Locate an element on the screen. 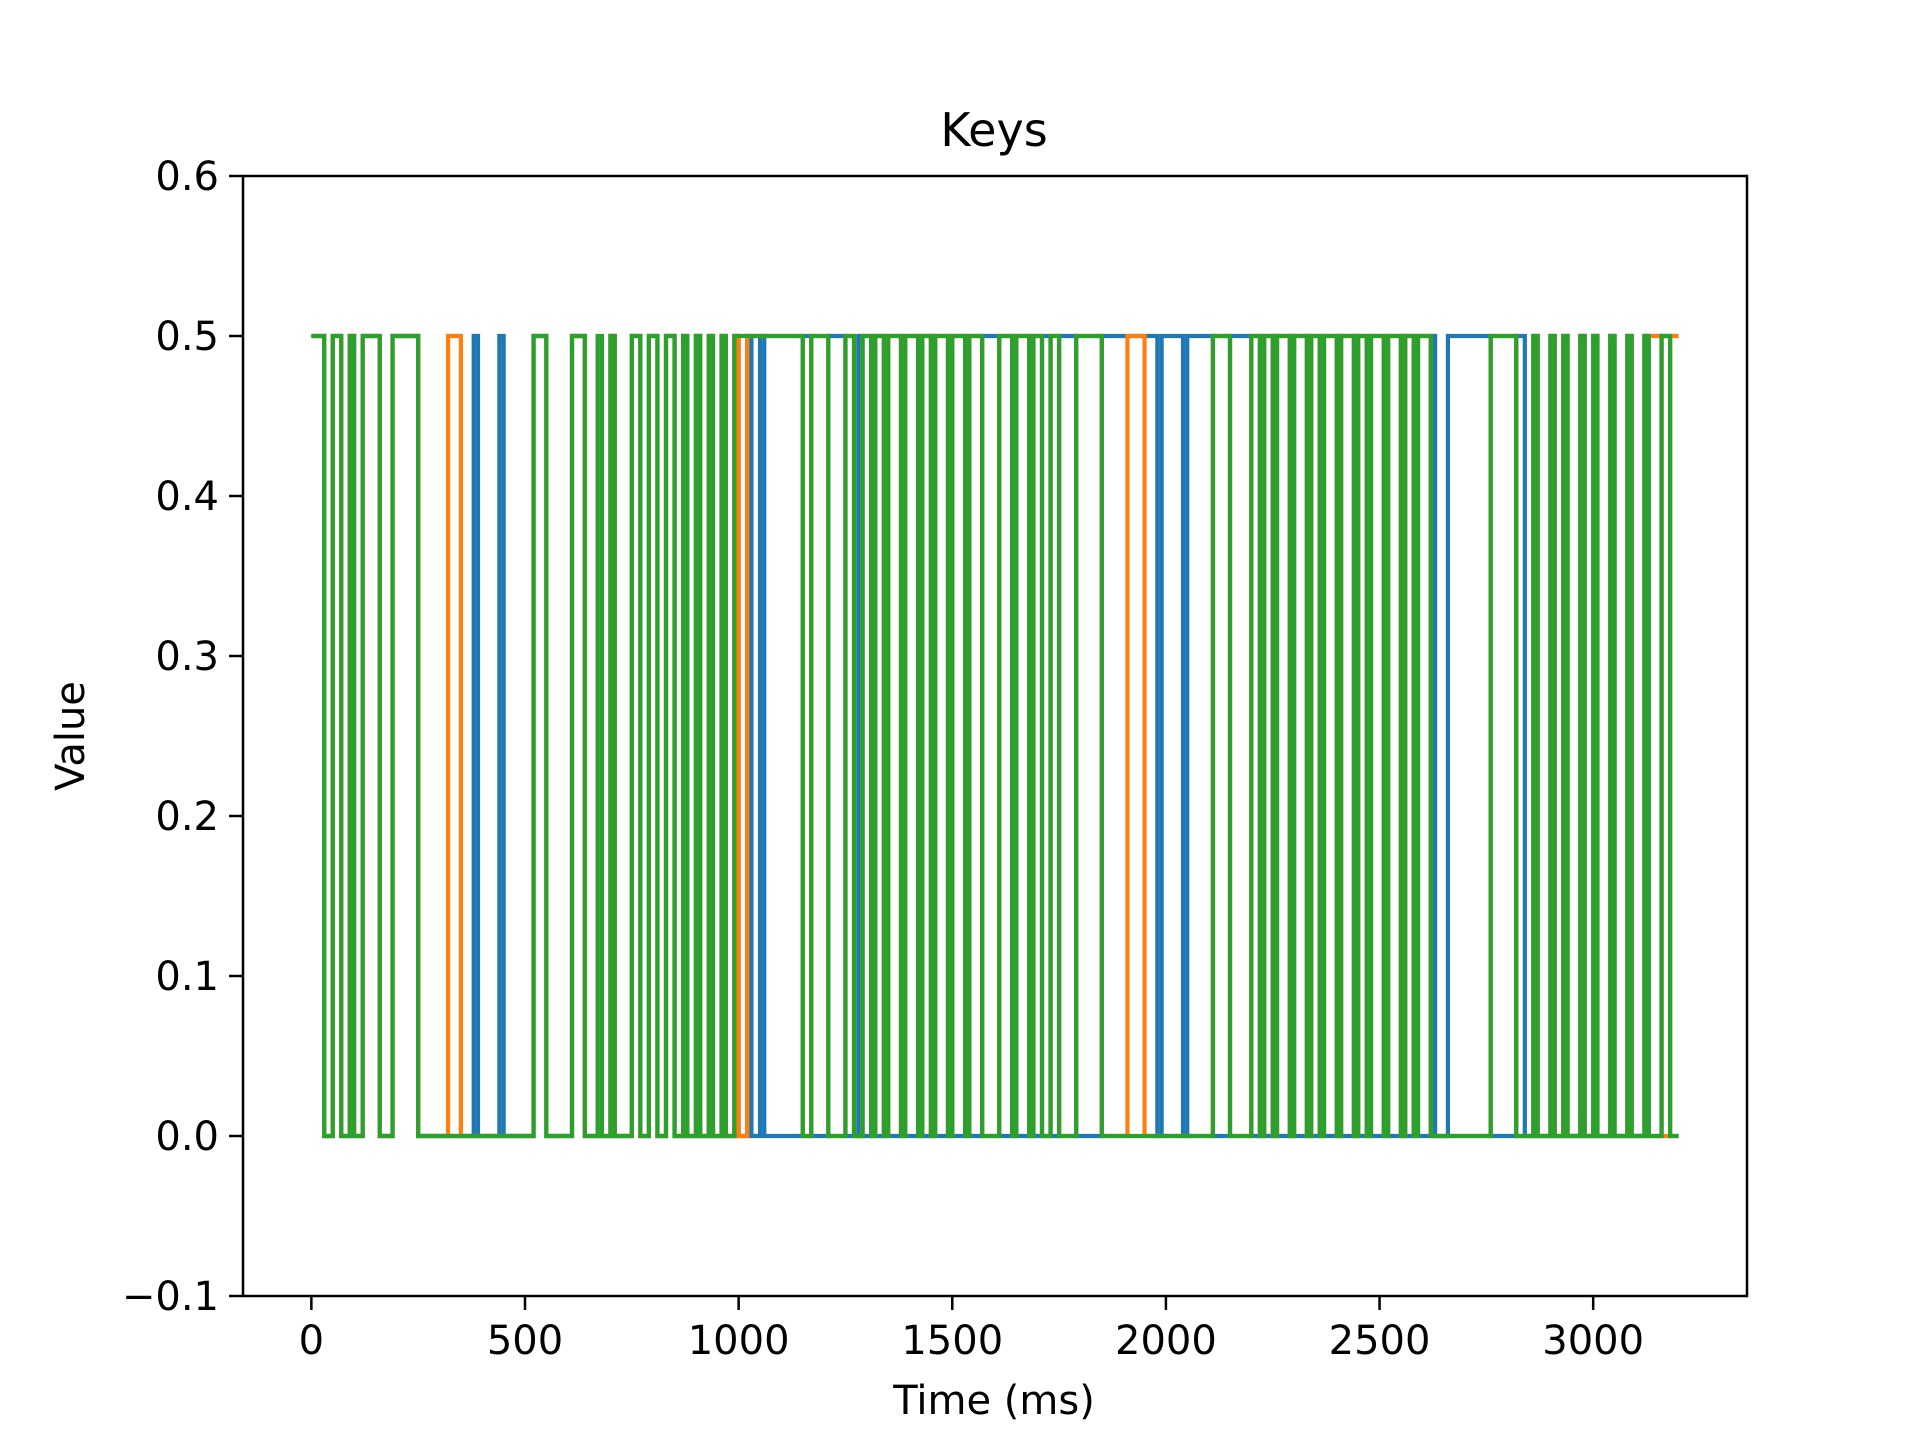 This screenshot has width=1920, height=1440. x-tick-label: 3000 is located at coordinates (1593, 1341).